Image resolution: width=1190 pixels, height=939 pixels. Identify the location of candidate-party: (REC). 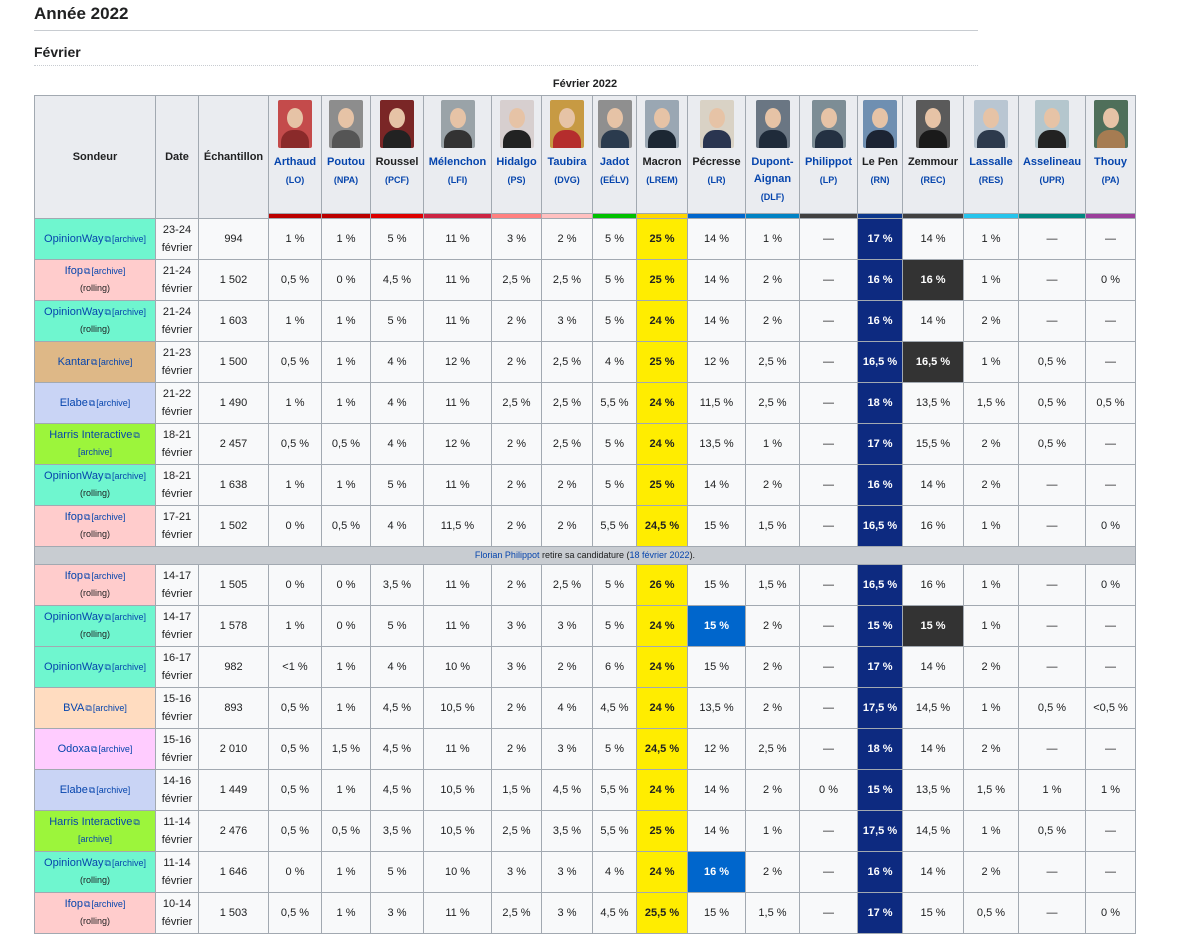
(933, 180).